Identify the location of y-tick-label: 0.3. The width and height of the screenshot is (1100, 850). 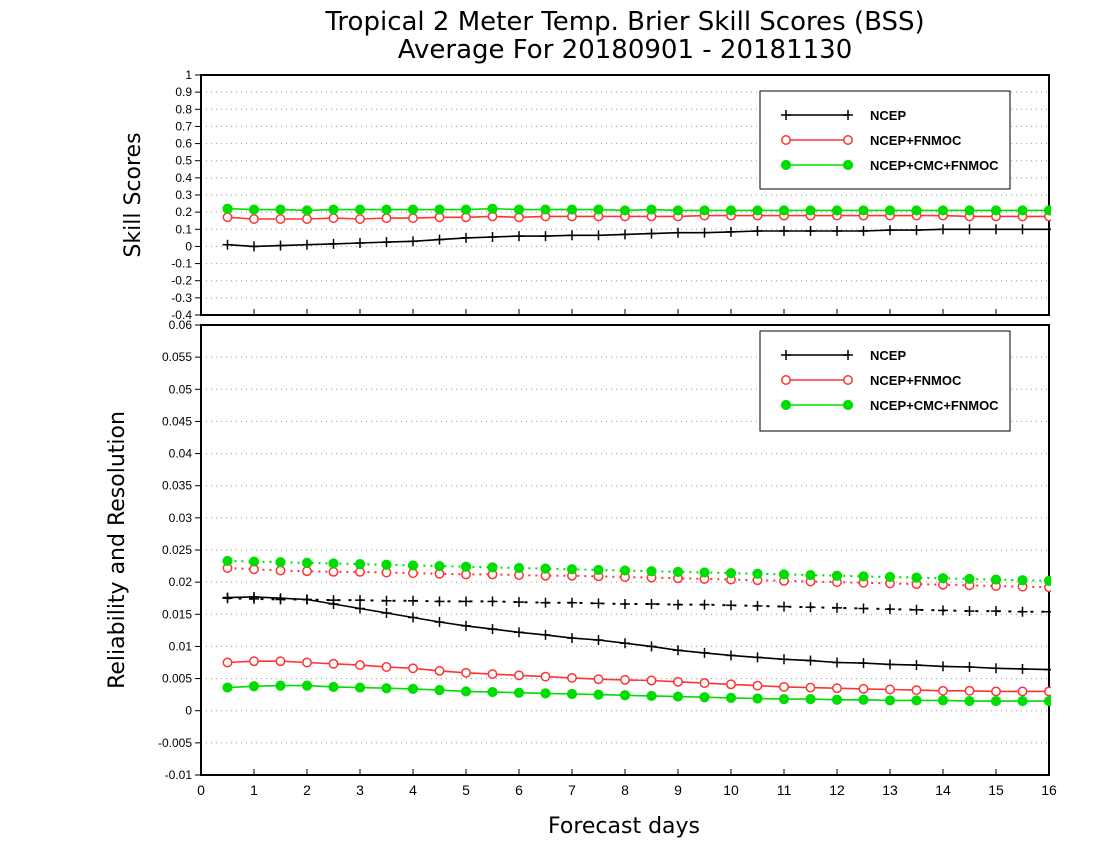
(183, 195).